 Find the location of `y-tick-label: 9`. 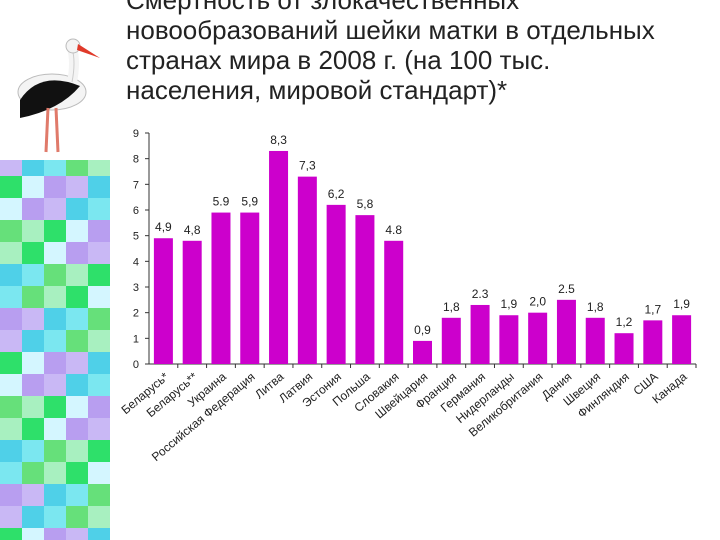

y-tick-label: 9 is located at coordinates (136, 134).